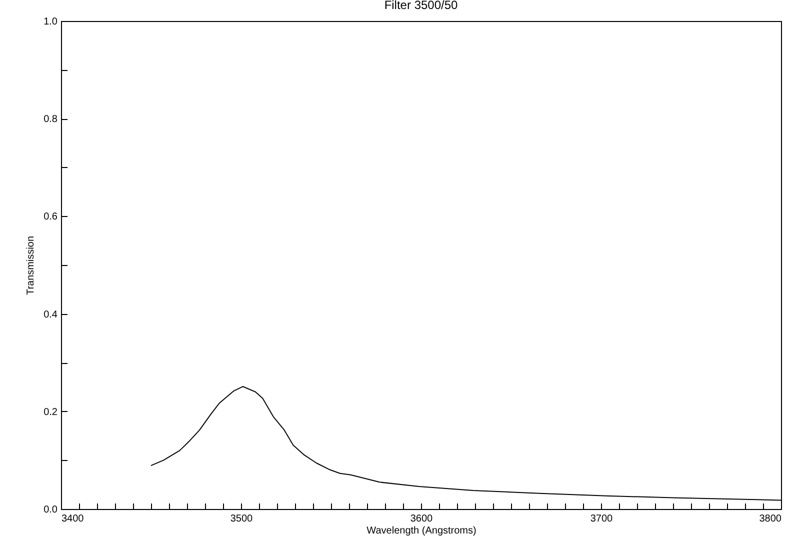 This screenshot has height=550, width=800. Describe the element at coordinates (51, 217) in the screenshot. I see `y-tick-label: 0.6` at that location.